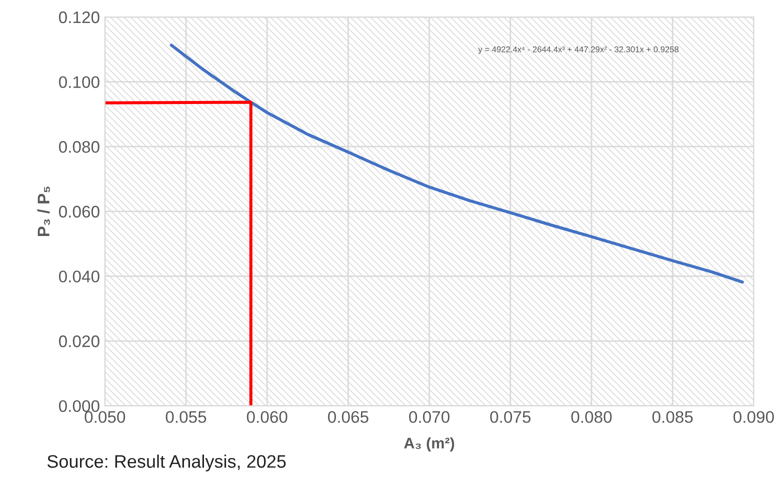 This screenshot has height=486, width=777. What do you see at coordinates (267, 417) in the screenshot?
I see `x-tick-label: 0.060` at bounding box center [267, 417].